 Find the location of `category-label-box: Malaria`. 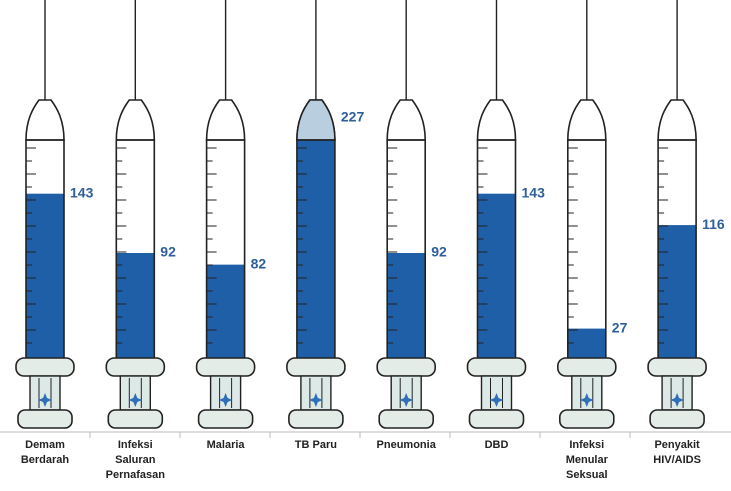

category-label-box: Malaria is located at coordinates (225, 445).